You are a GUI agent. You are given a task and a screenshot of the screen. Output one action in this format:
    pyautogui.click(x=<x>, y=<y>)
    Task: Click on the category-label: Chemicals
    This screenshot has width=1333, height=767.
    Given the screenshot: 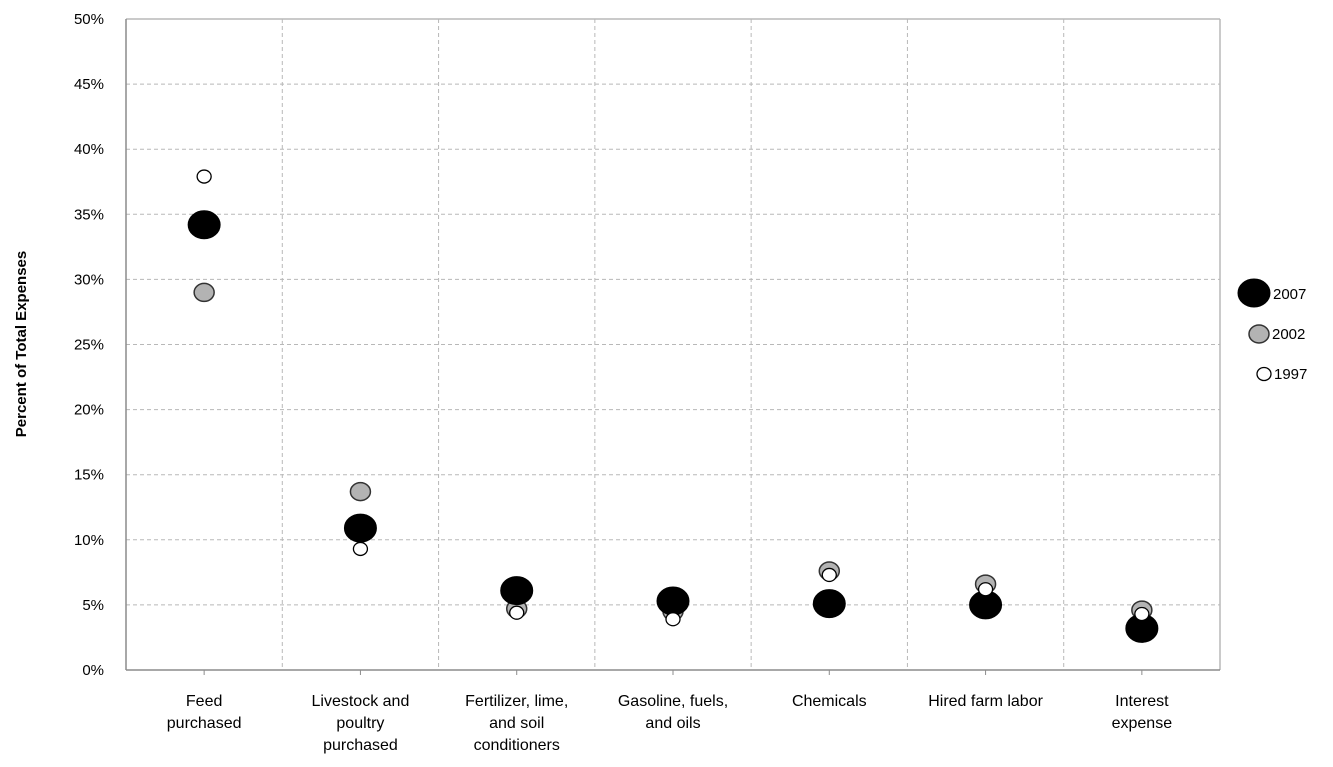 What is the action you would take?
    pyautogui.click(x=829, y=701)
    